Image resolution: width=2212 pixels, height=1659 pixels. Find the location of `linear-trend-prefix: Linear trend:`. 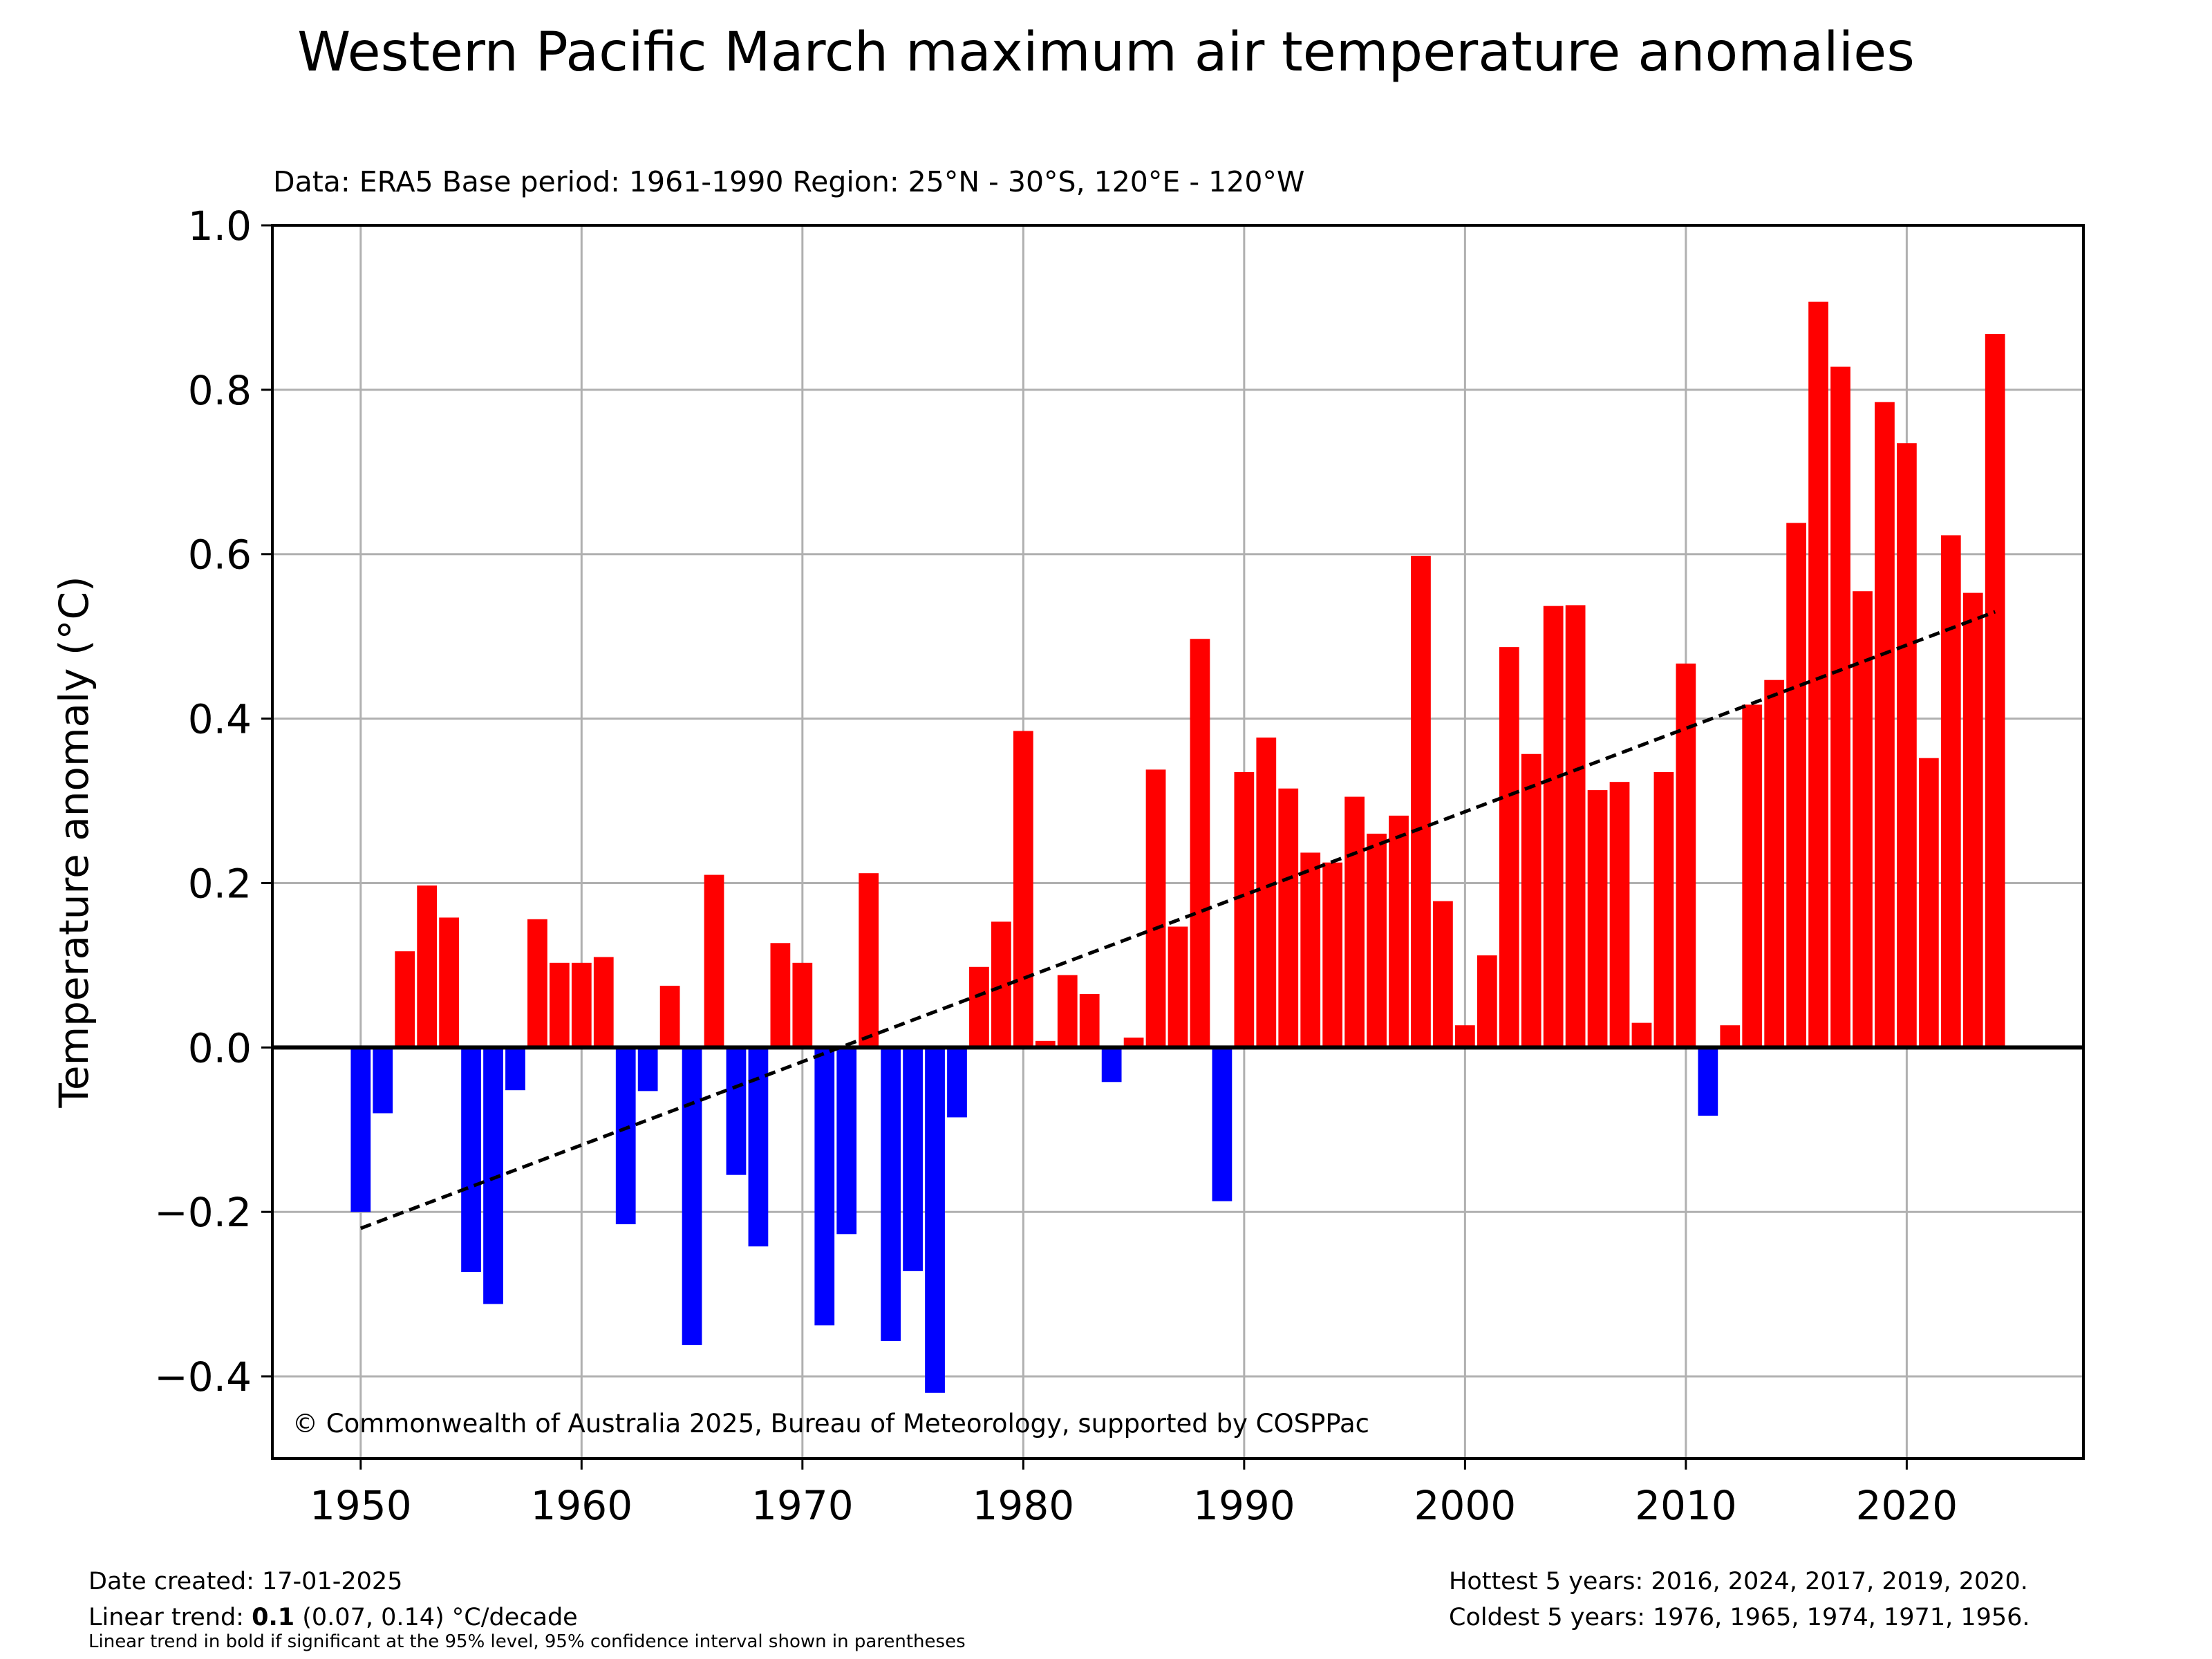

linear-trend-prefix: Linear trend: is located at coordinates (170, 1618).